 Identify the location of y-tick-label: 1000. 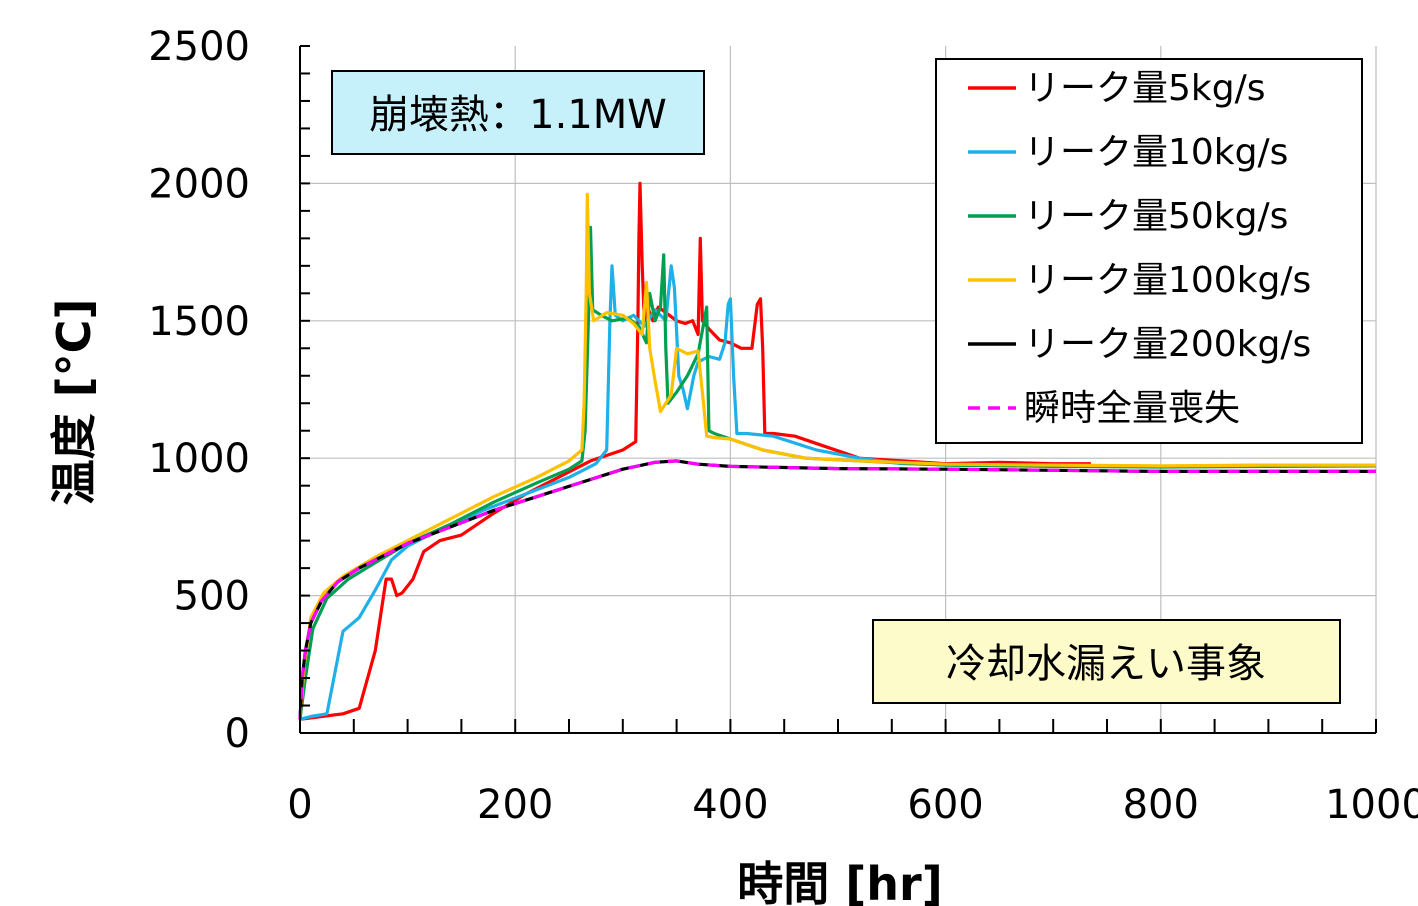
(199, 459).